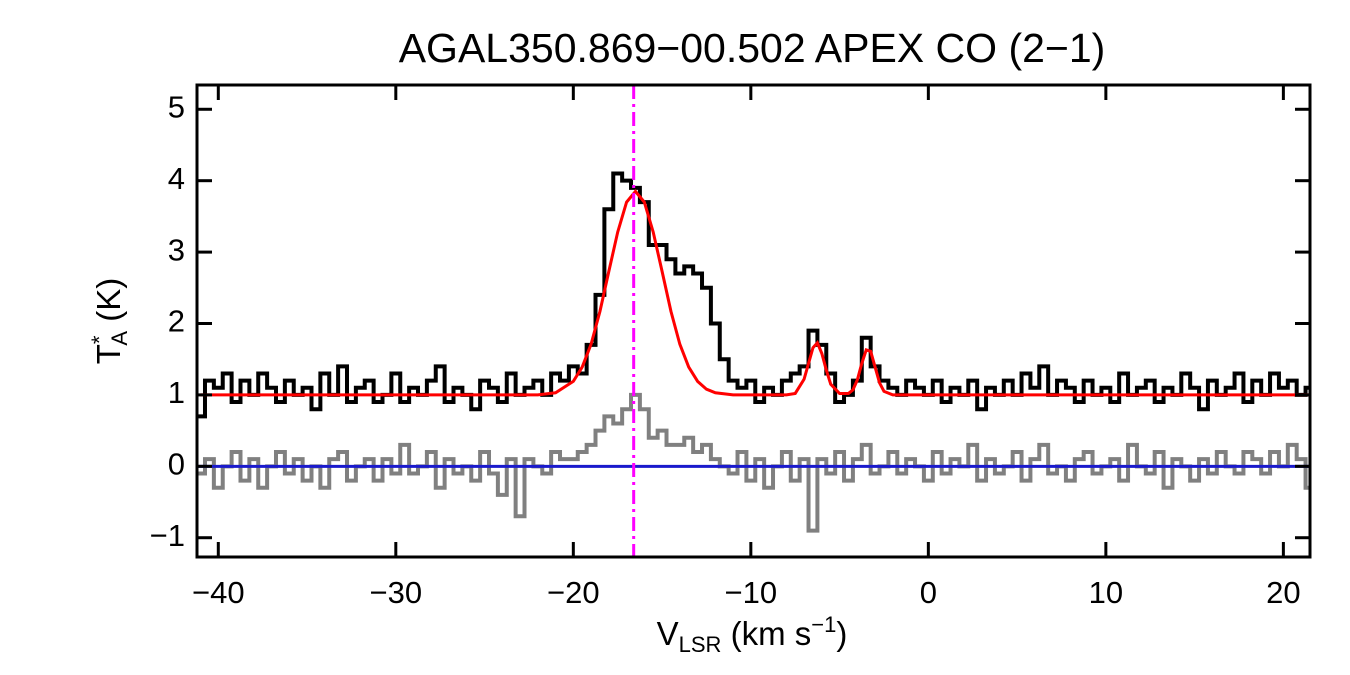  Describe the element at coordinates (119, 338) in the screenshot. I see `y-label-sub: A` at that location.